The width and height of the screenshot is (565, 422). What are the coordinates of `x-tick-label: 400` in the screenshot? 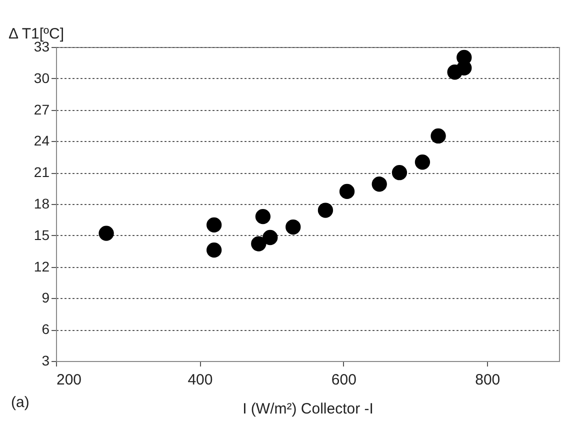 It's located at (200, 380).